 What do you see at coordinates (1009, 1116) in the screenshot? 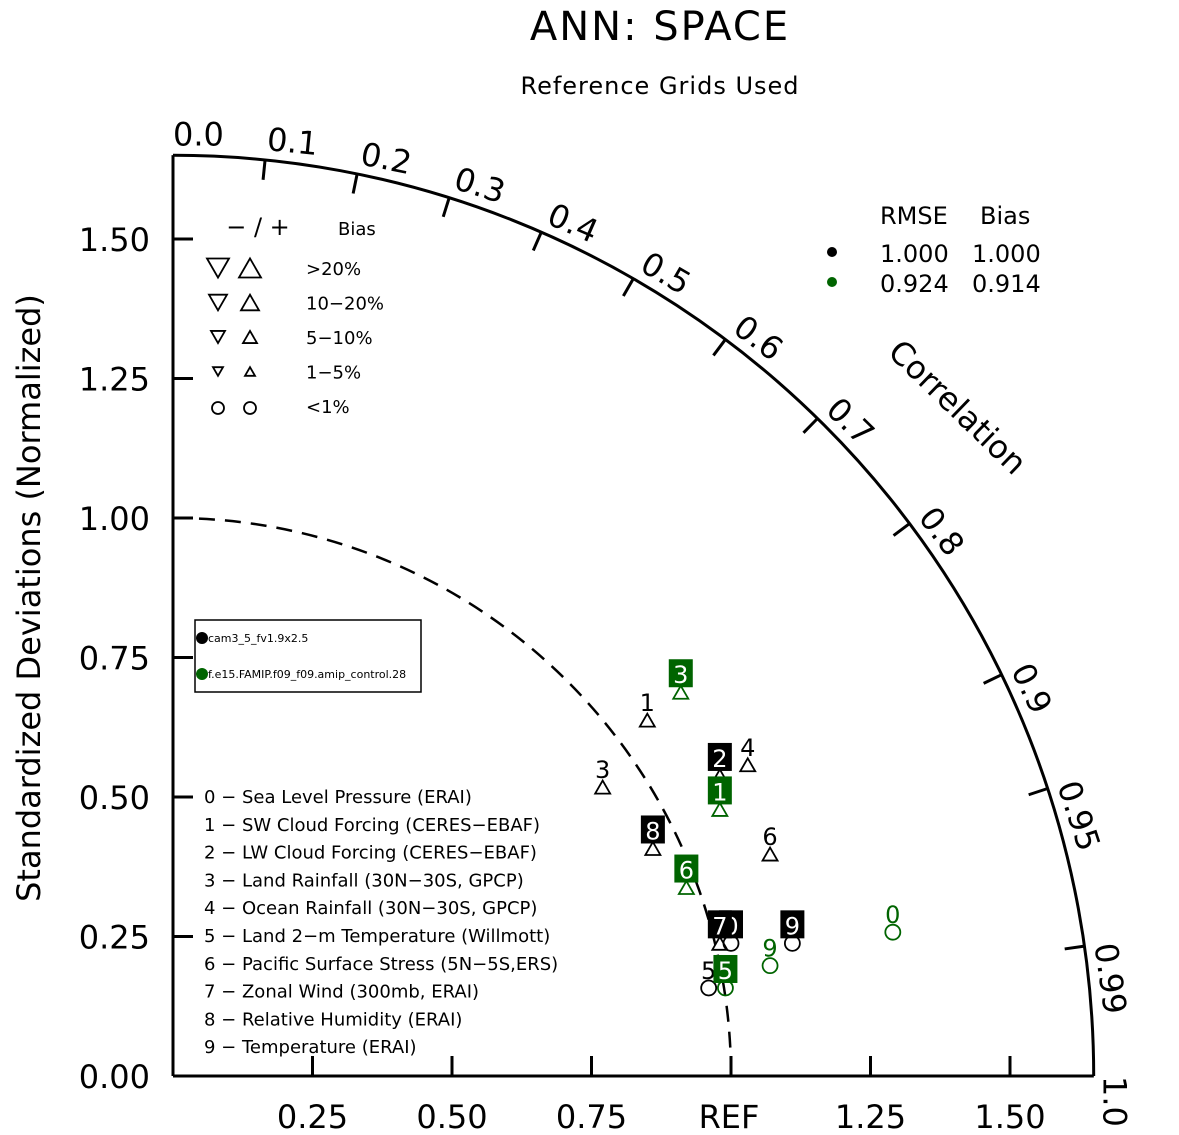
I see `x-tick-label: 1.50` at bounding box center [1009, 1116].